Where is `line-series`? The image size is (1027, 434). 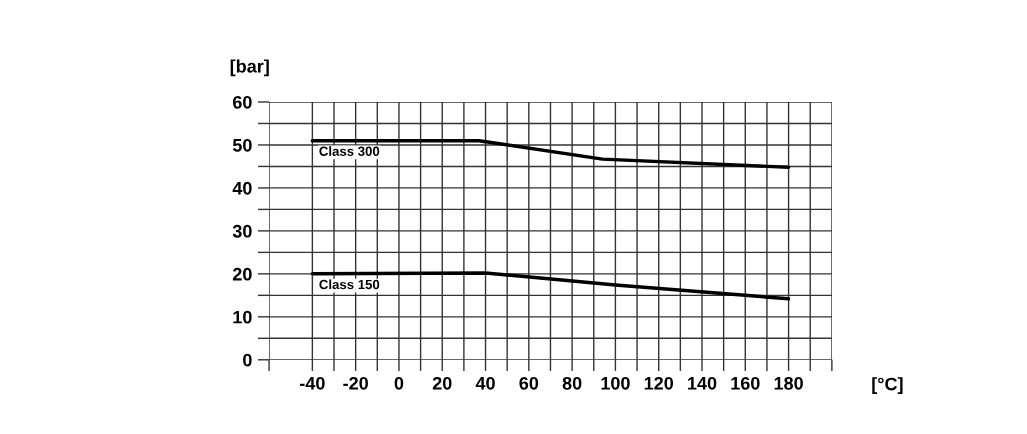
line-series is located at coordinates (550, 286).